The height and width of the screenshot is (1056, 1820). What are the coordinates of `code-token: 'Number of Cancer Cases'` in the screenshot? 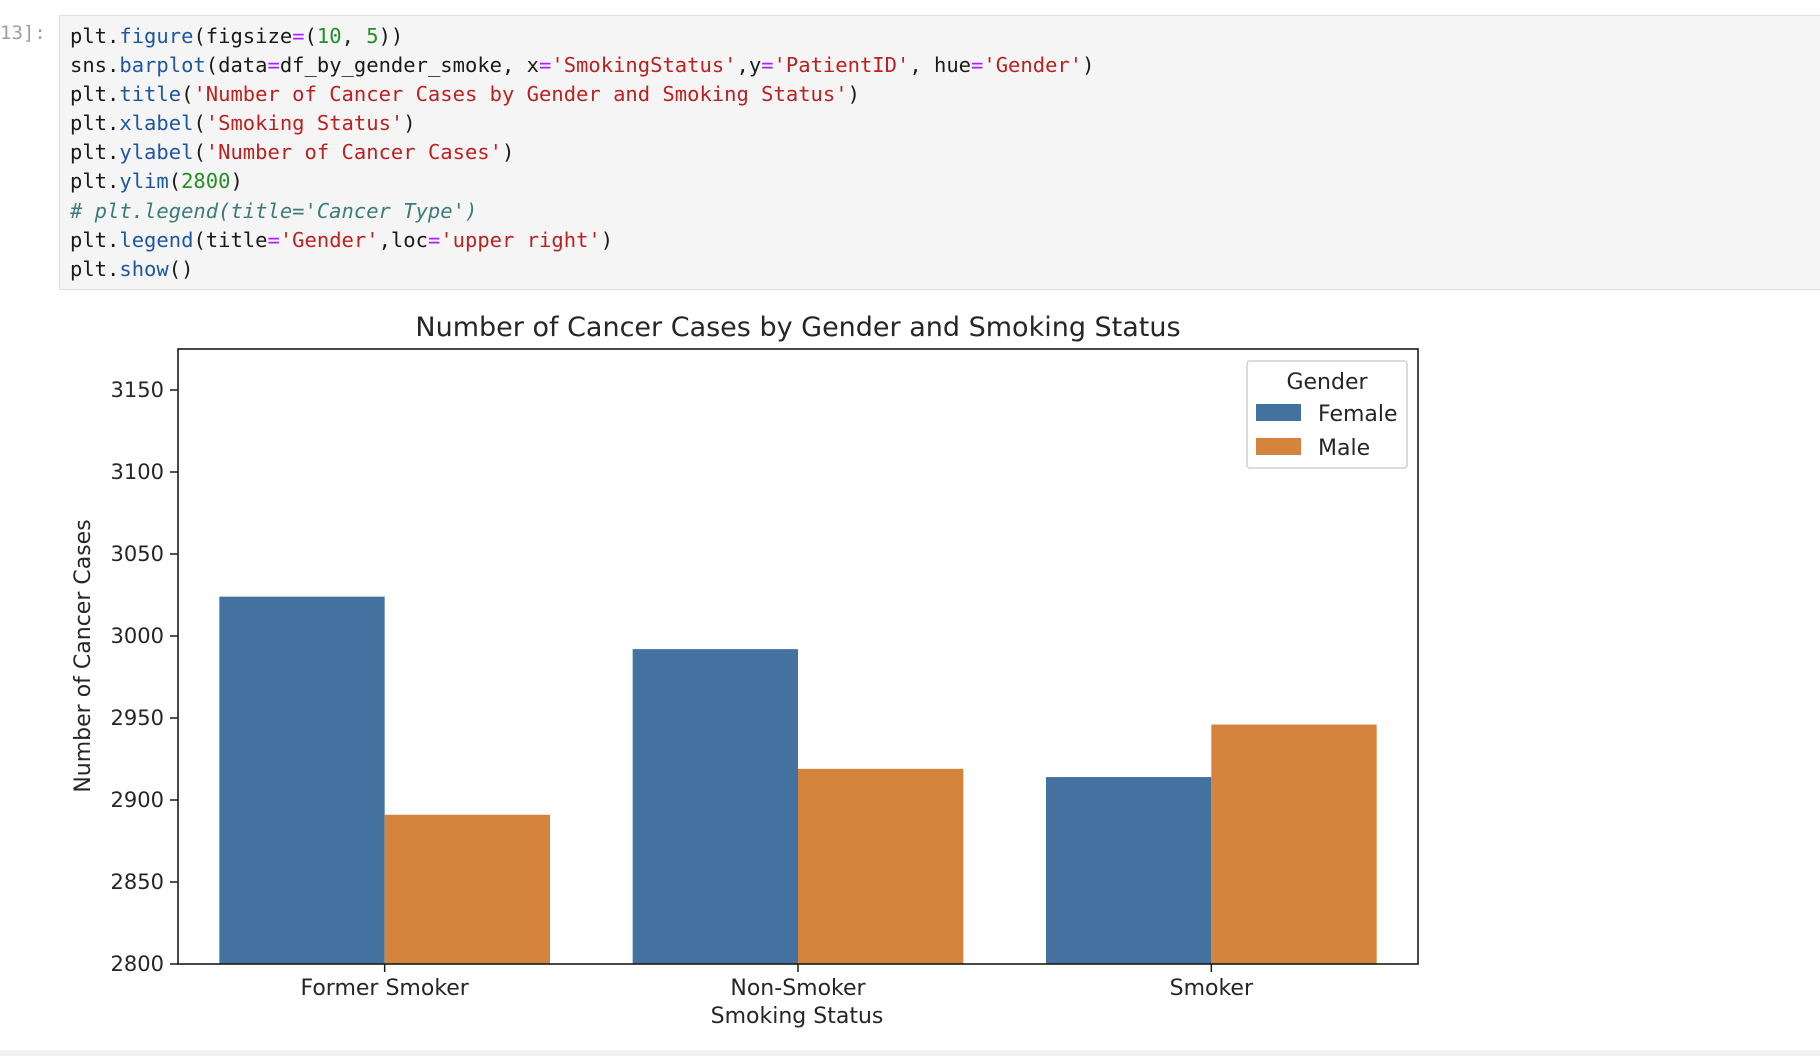 It's located at (353, 152).